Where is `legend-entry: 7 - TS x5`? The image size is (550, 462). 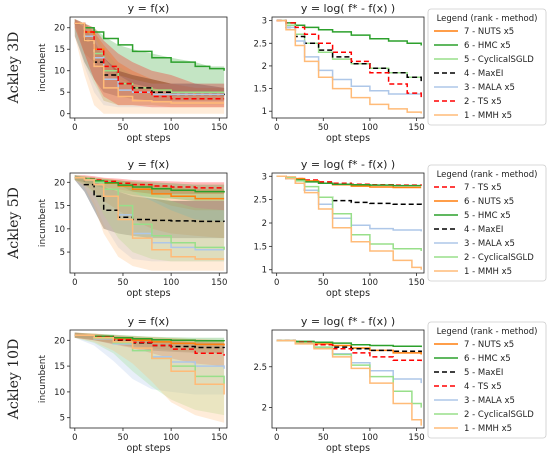 legend-entry: 7 - TS x5 is located at coordinates (483, 188).